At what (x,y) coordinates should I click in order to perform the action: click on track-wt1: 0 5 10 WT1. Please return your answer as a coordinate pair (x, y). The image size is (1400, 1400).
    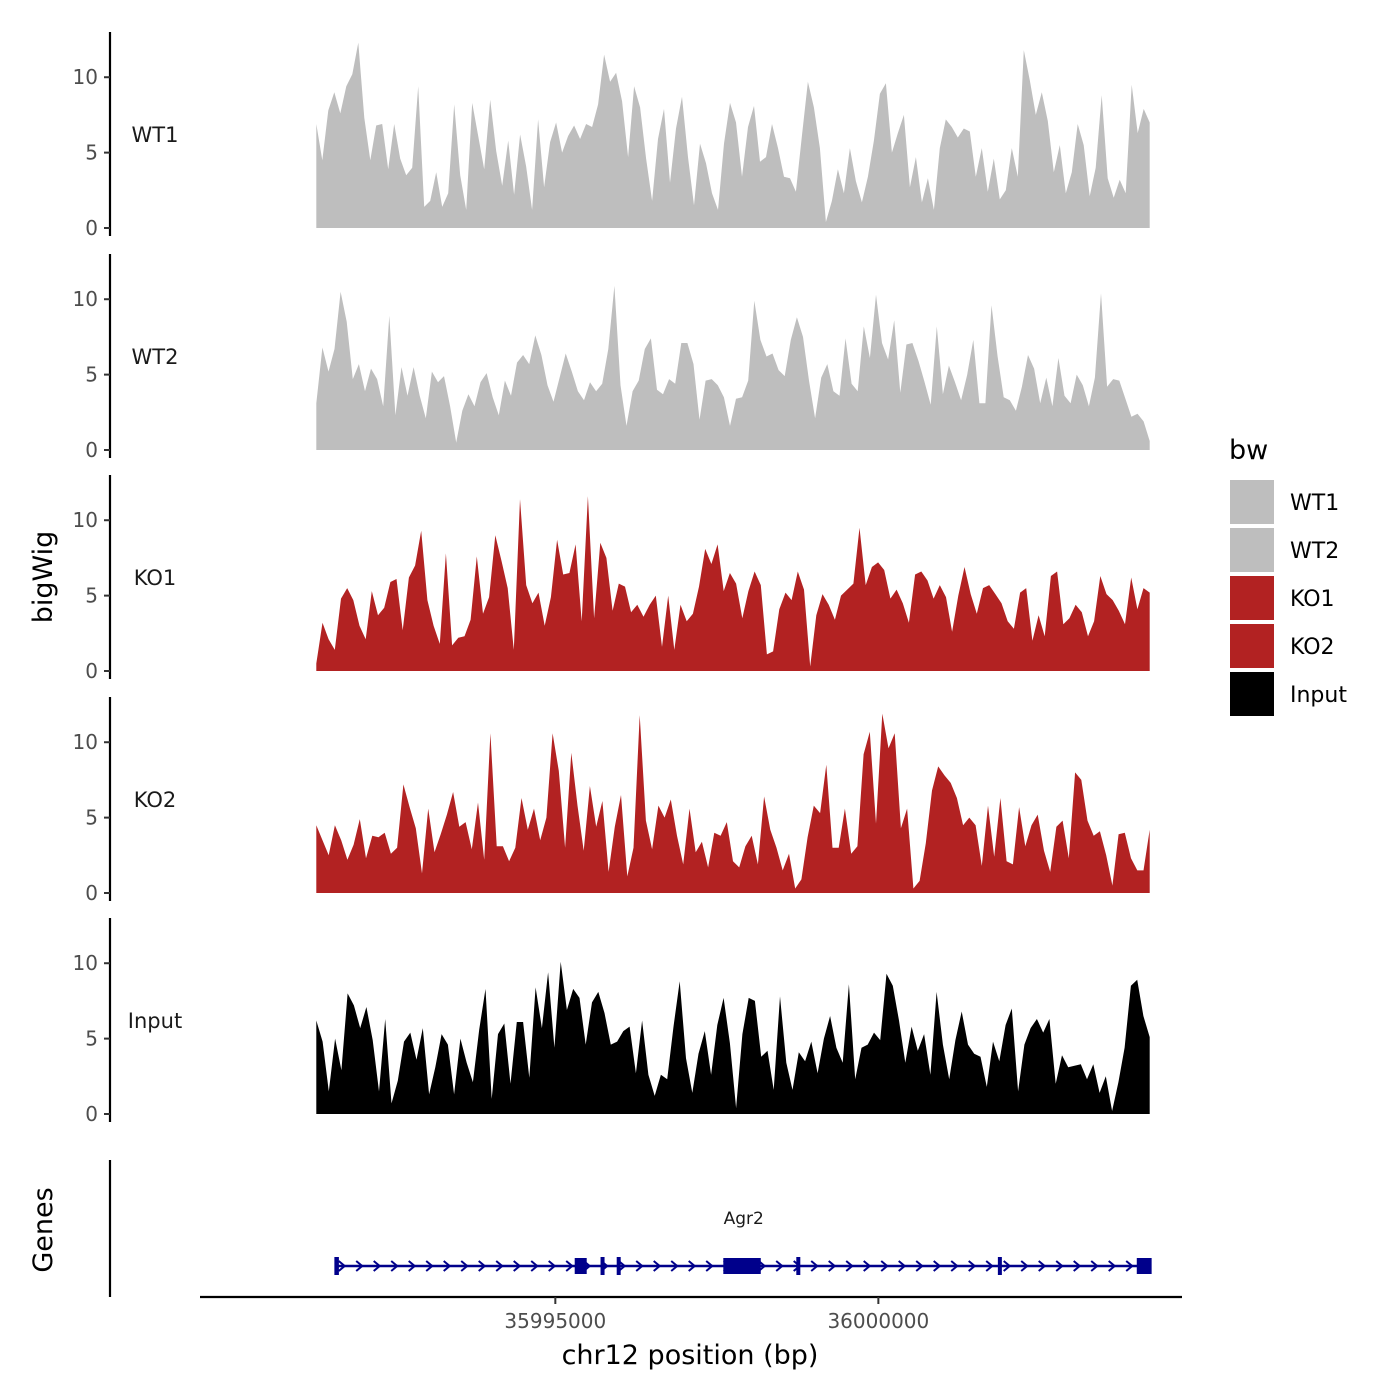
    Looking at the image, I should click on (611, 136).